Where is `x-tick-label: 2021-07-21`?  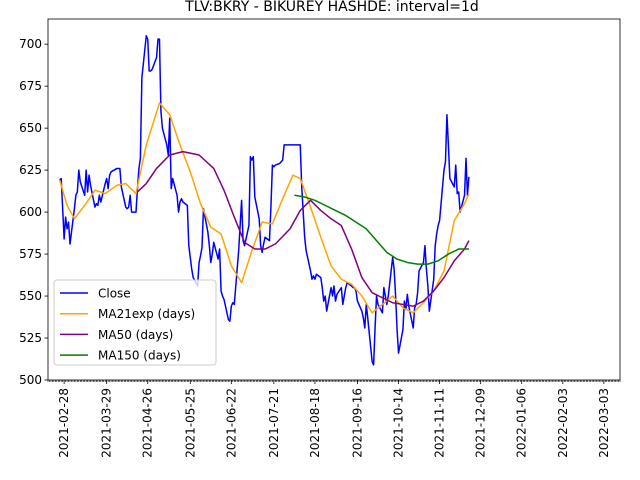
x-tick-label: 2021-07-21 is located at coordinates (274, 423).